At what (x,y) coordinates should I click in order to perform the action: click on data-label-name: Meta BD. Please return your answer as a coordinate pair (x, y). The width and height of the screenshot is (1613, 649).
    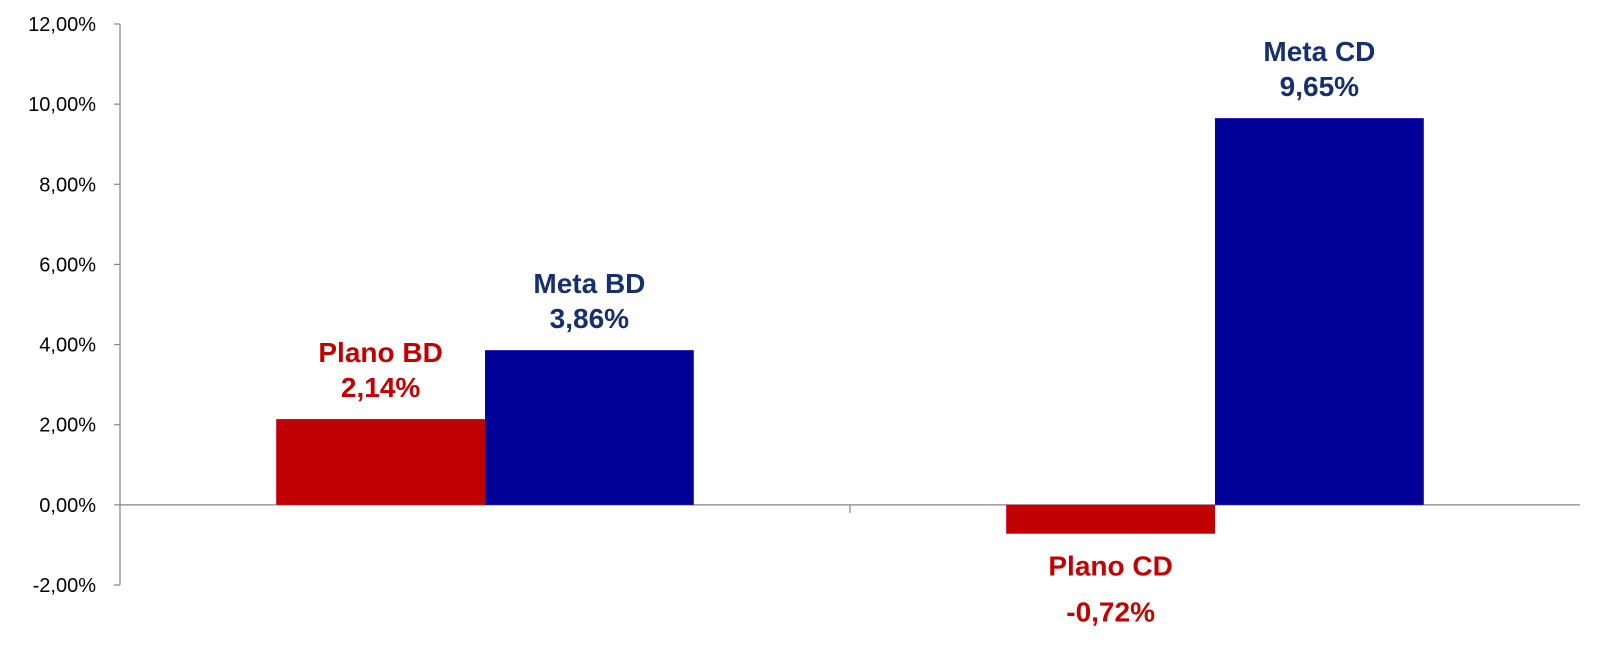
    Looking at the image, I should click on (589, 283).